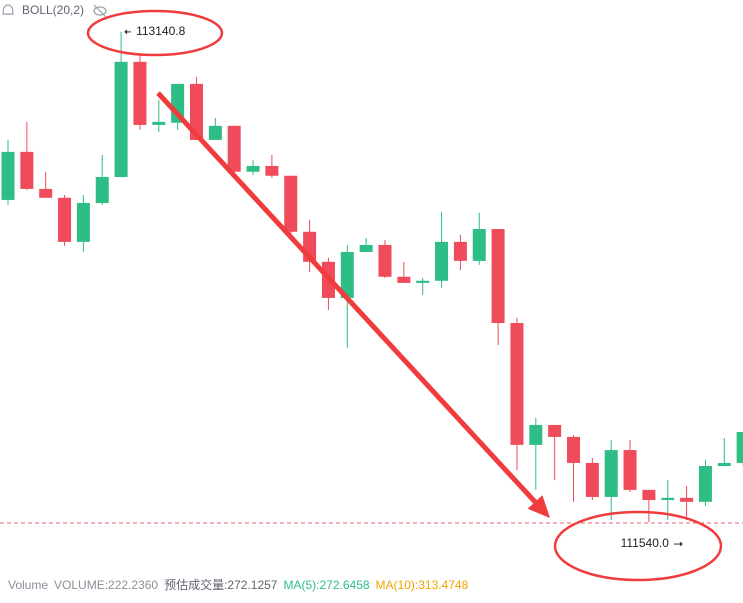  What do you see at coordinates (8, 9) in the screenshot?
I see `bell-icon` at bounding box center [8, 9].